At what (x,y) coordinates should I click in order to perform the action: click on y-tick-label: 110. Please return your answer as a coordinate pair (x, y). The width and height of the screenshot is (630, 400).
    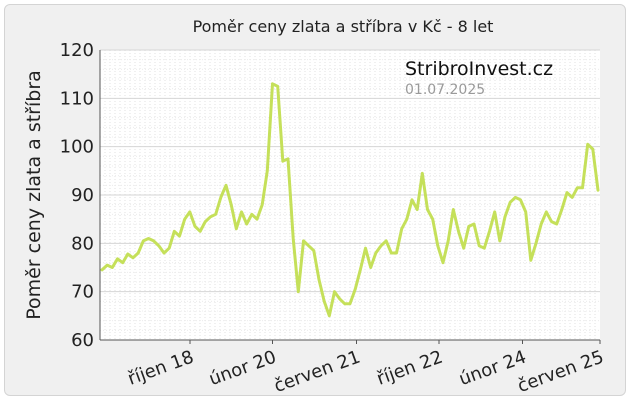
    Looking at the image, I should click on (77, 98).